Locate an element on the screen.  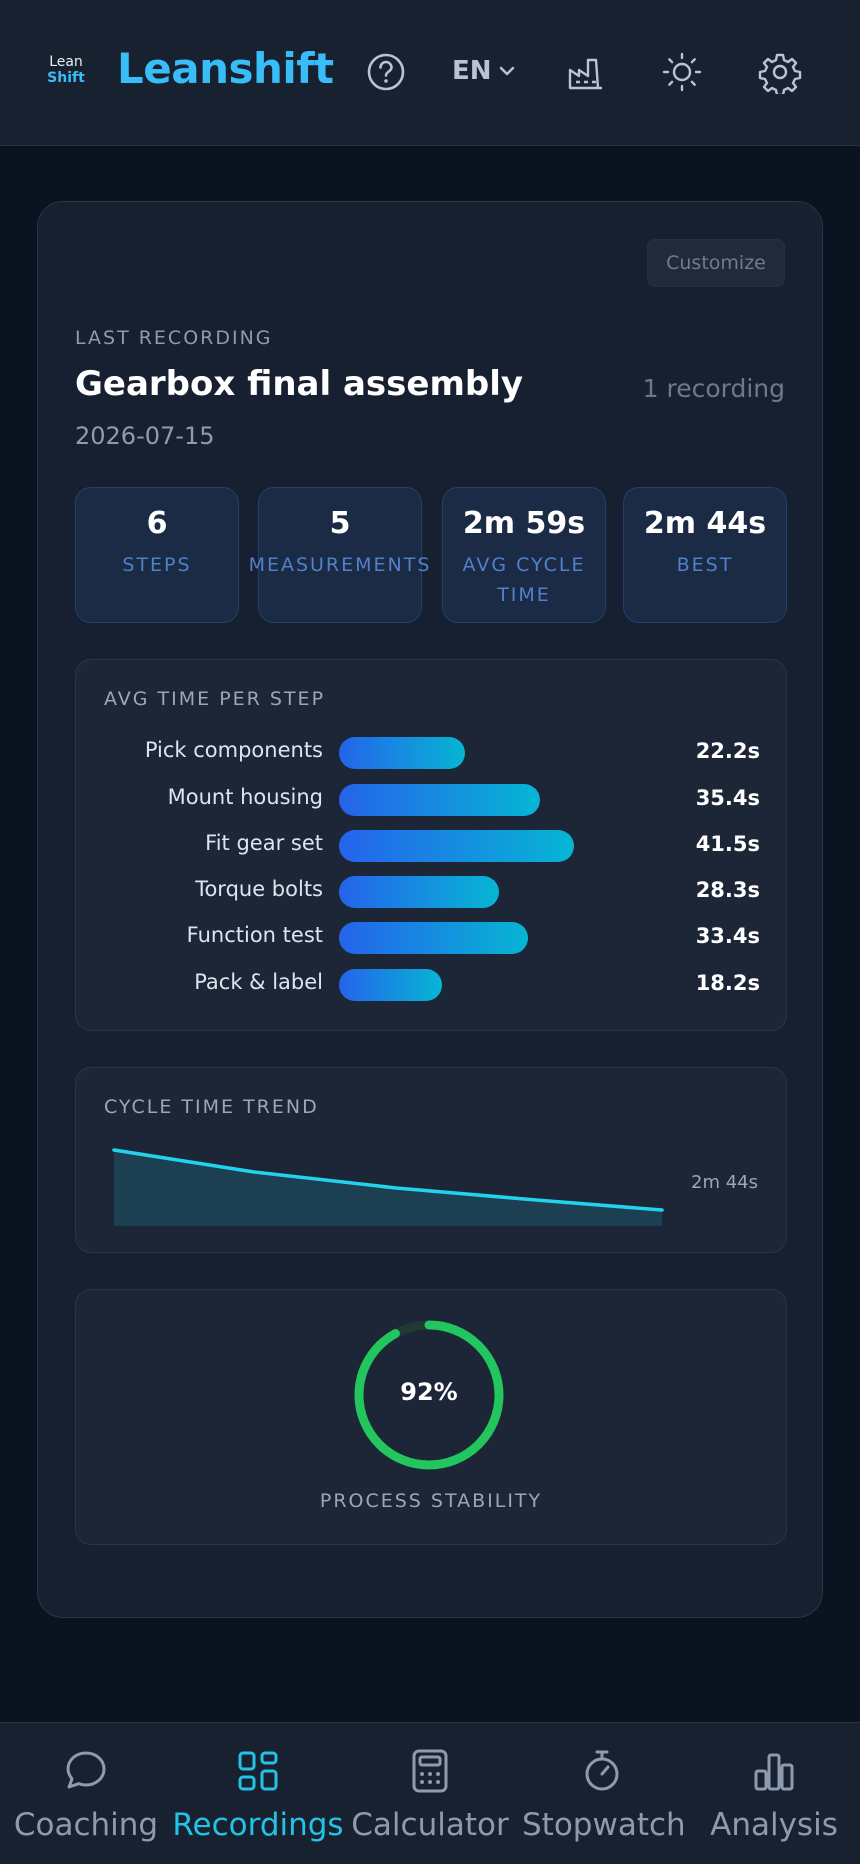
nav-stopwatch: Stopwatch is located at coordinates (604, 1793).